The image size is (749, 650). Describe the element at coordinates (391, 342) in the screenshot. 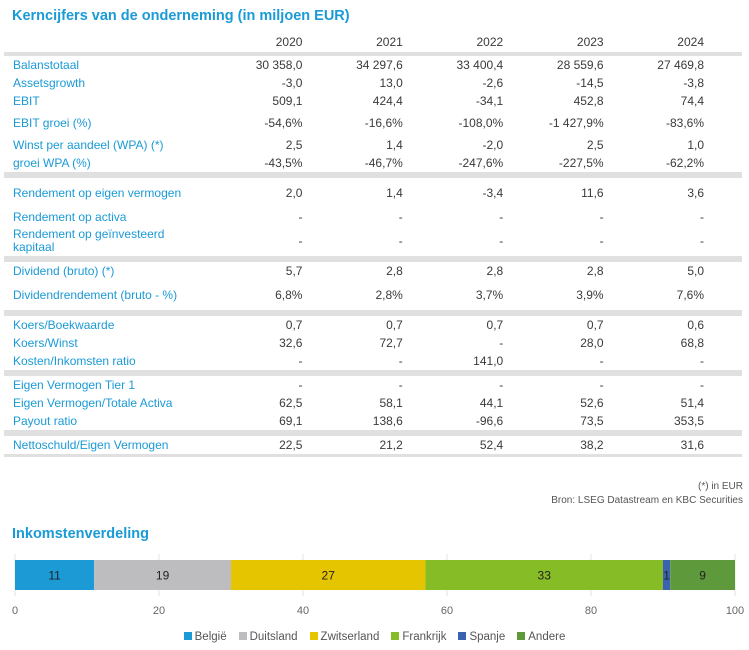

I see `value-cell: 72,7` at that location.